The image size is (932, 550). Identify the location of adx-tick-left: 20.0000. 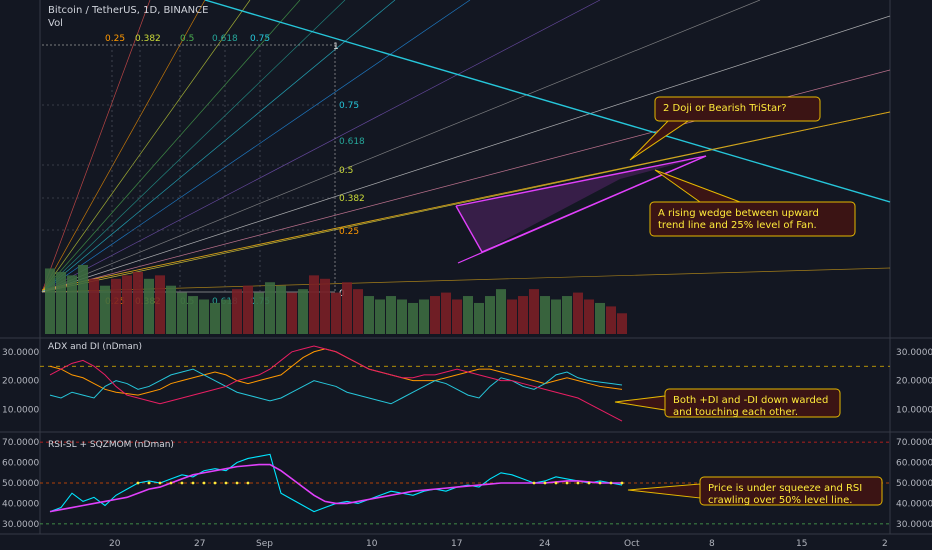
(20, 382).